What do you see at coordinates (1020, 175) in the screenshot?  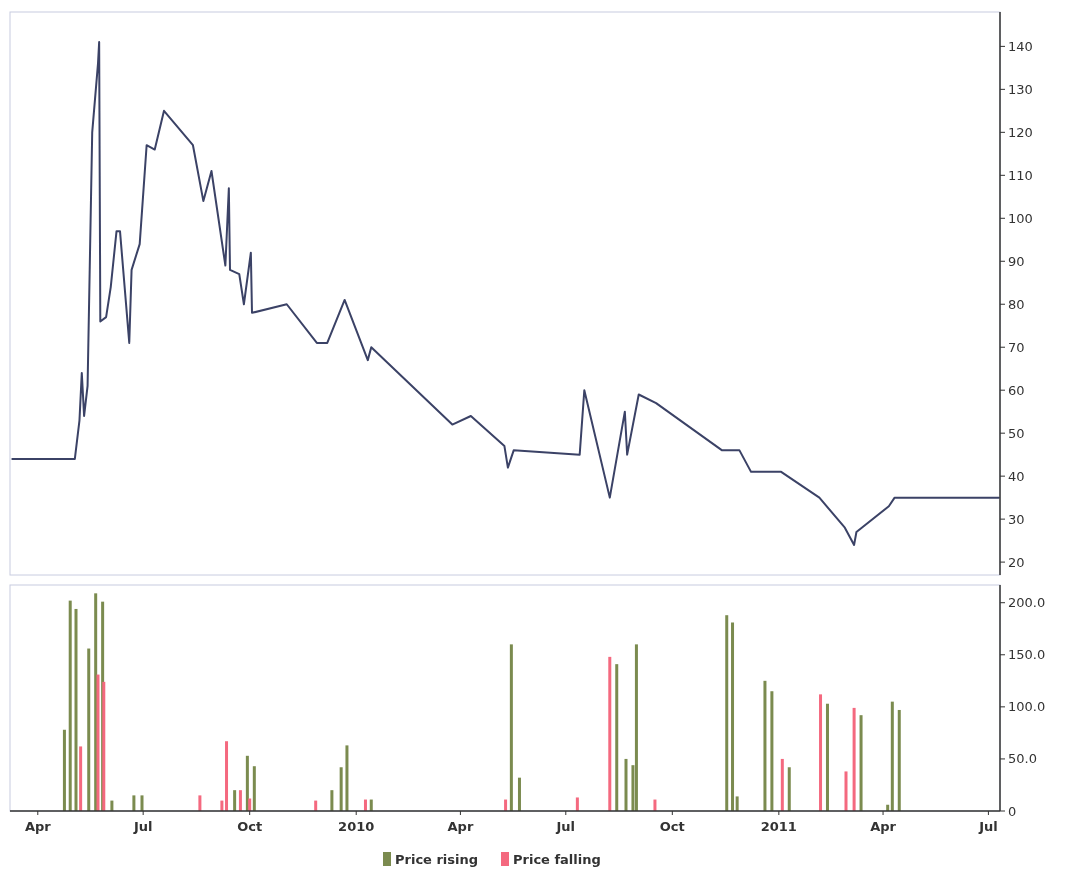 I see `y-tick-label: 110` at bounding box center [1020, 175].